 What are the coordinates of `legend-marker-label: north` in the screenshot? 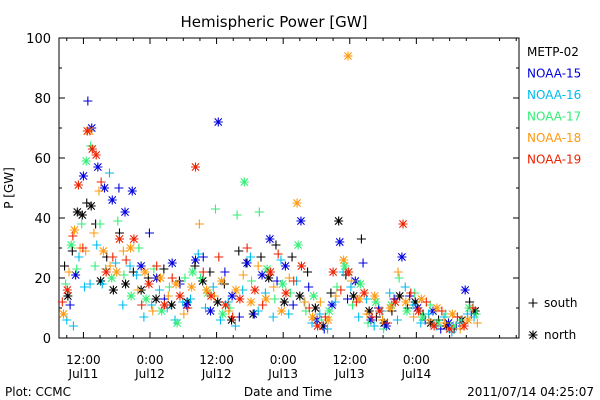 It's located at (560, 335).